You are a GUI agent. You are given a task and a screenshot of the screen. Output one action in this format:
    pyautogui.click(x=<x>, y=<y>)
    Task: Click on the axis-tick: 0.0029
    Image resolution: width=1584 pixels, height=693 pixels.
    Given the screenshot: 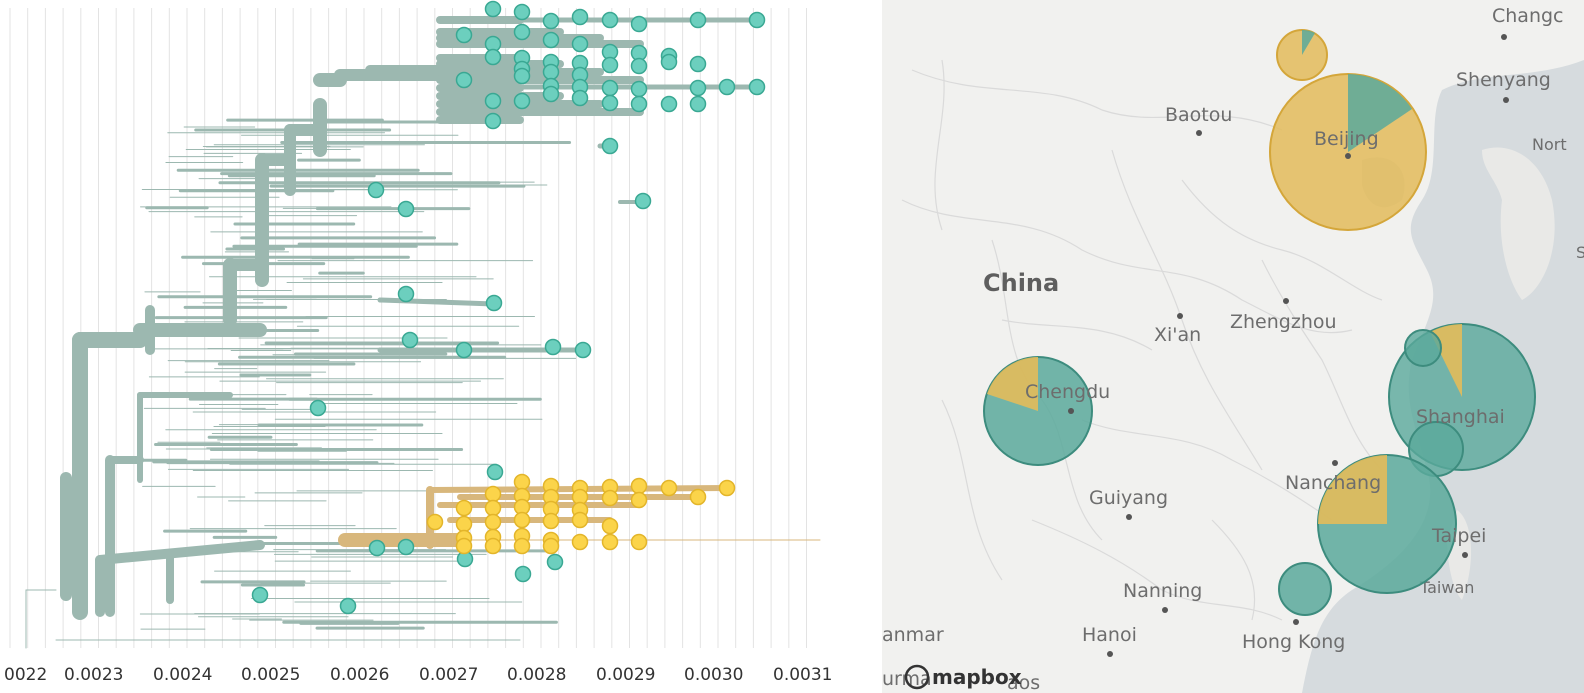 What is the action you would take?
    pyautogui.click(x=625, y=675)
    